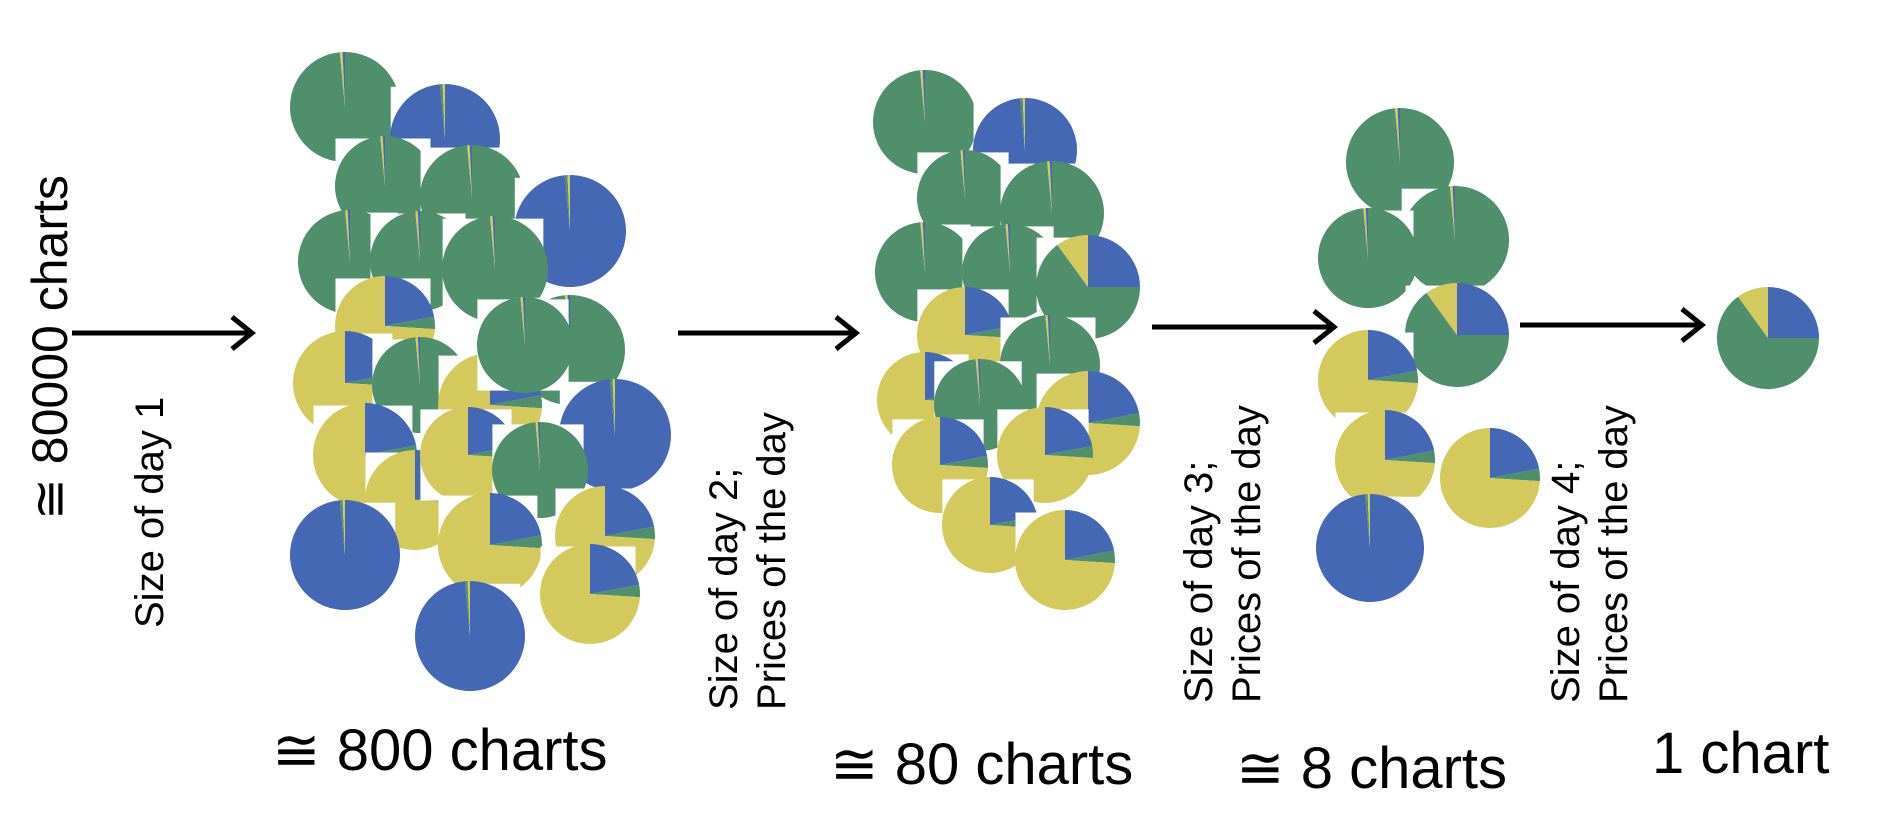 The image size is (1882, 816). I want to click on stage-count-80: ≅ 80 charts, so click(982, 764).